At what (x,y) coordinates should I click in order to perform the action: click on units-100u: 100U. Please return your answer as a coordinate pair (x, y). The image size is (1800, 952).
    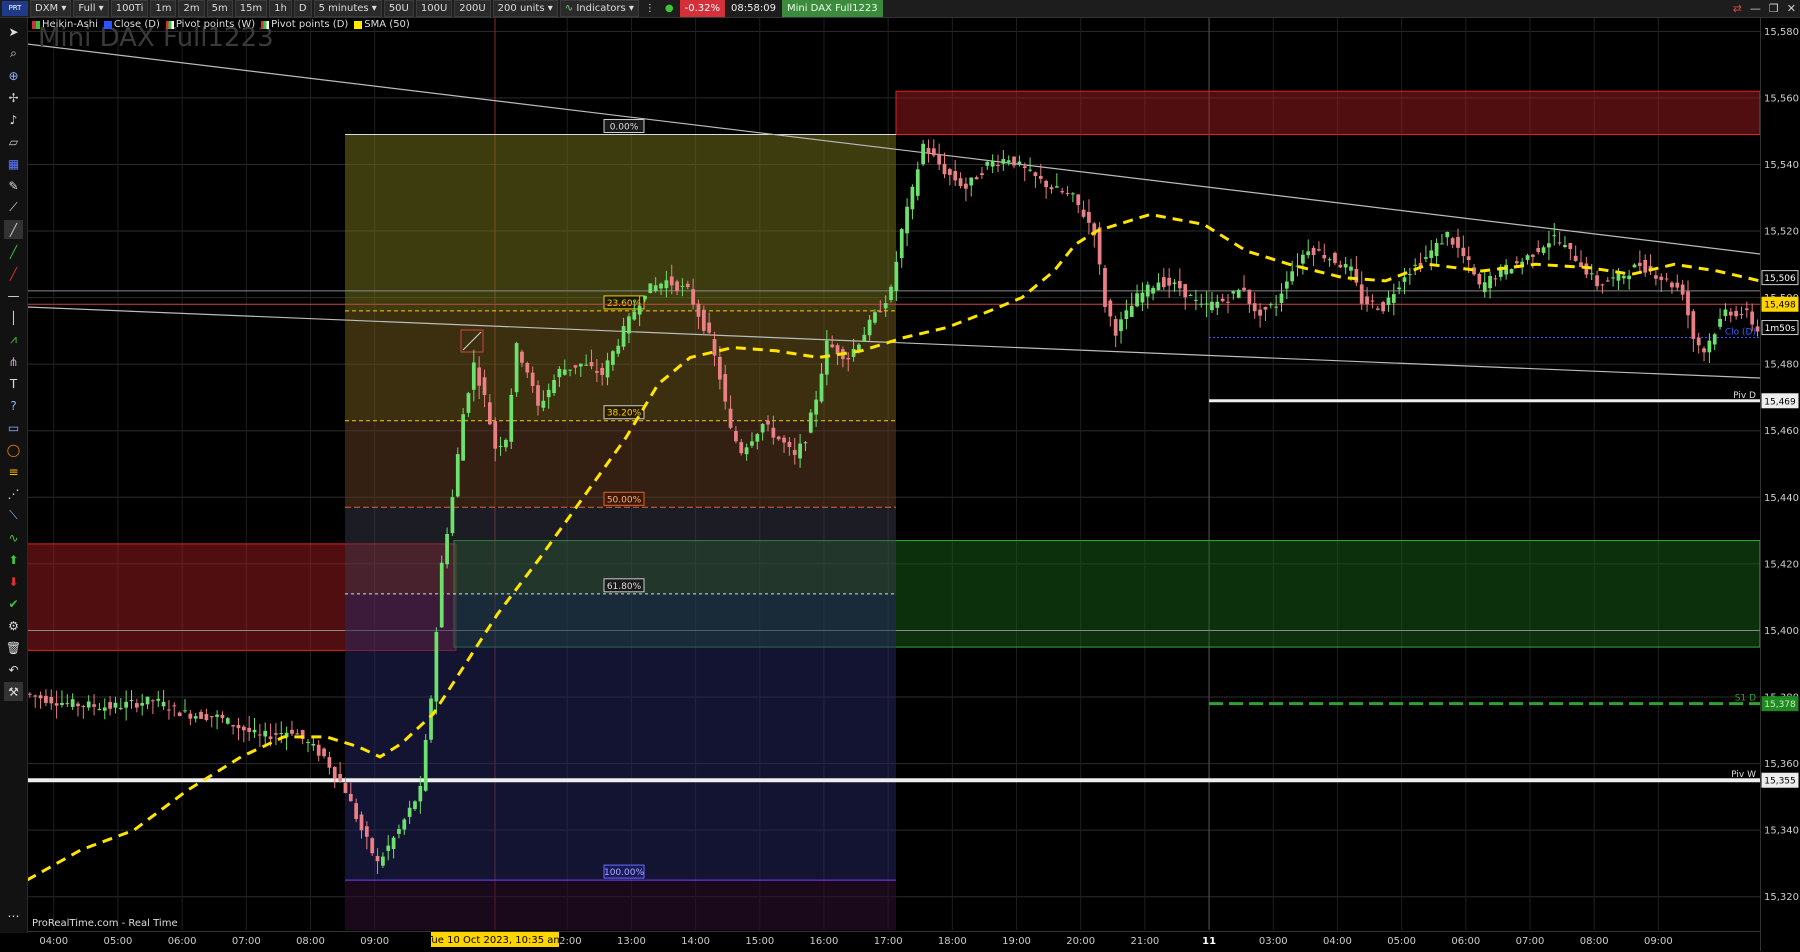
    Looking at the image, I should click on (434, 8).